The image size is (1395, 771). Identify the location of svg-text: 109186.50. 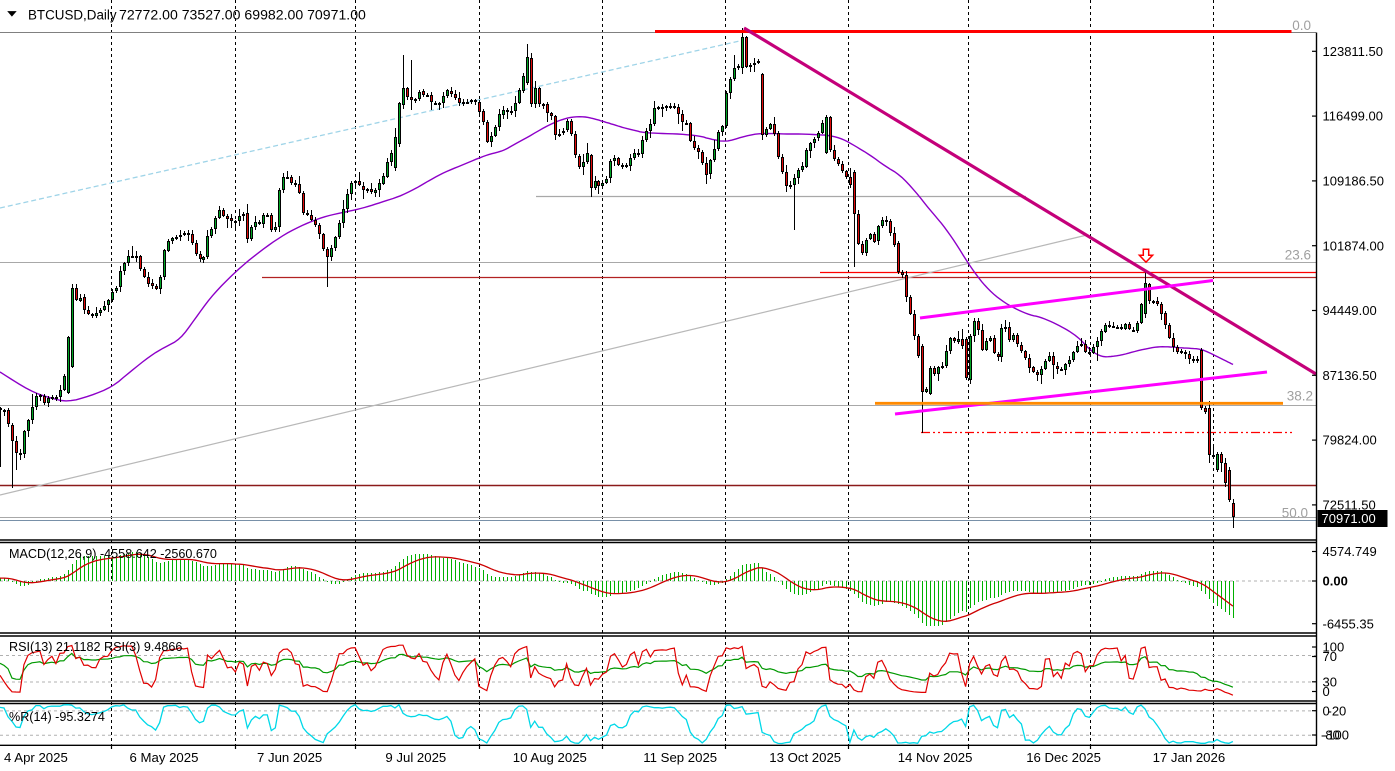
(1353, 181).